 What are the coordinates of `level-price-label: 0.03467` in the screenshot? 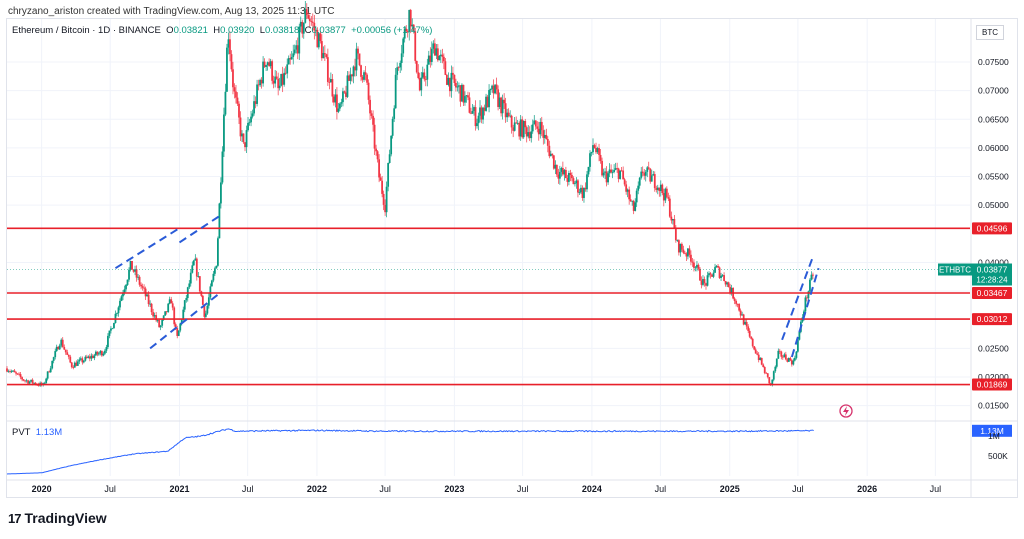 It's located at (992, 293).